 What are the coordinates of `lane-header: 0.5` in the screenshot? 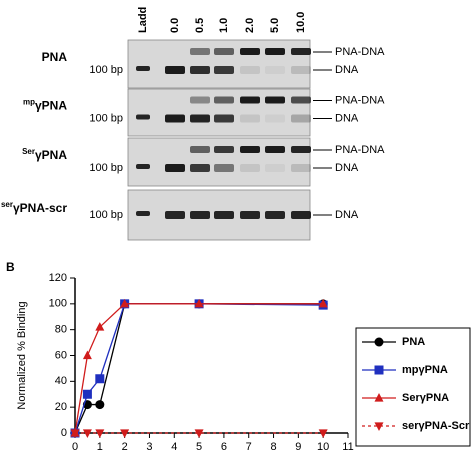 It's located at (200, 25).